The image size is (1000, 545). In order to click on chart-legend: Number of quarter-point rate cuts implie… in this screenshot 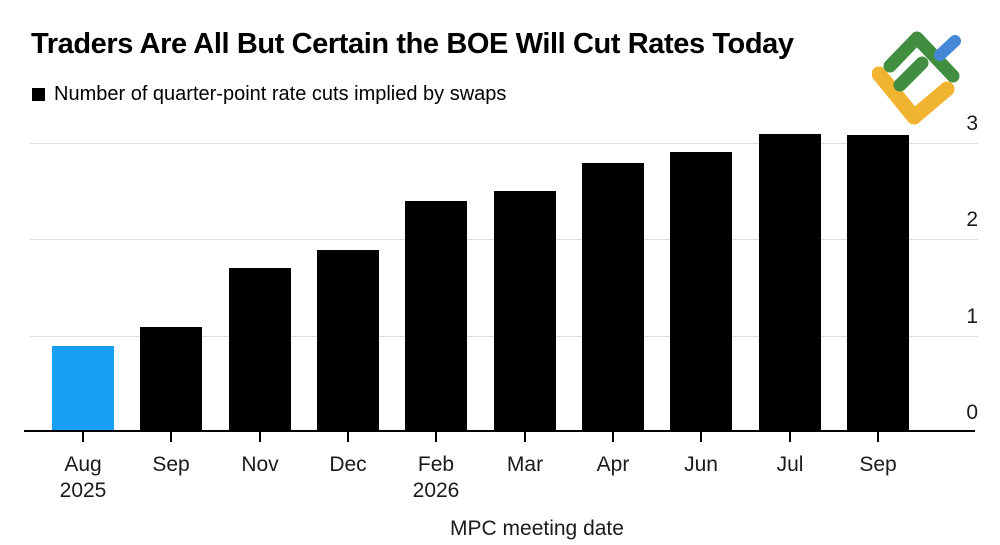, I will do `click(269, 94)`.